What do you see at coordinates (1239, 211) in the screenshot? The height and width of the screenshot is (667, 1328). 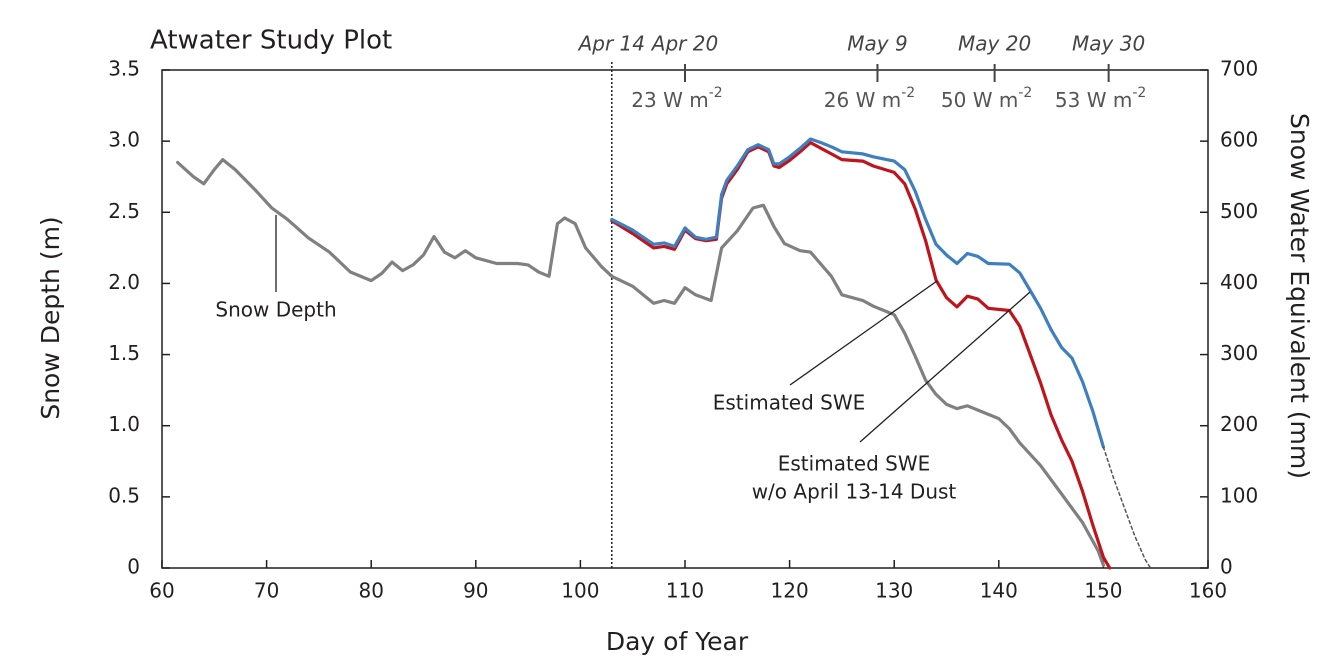 I see `y2-tick-label: 500` at bounding box center [1239, 211].